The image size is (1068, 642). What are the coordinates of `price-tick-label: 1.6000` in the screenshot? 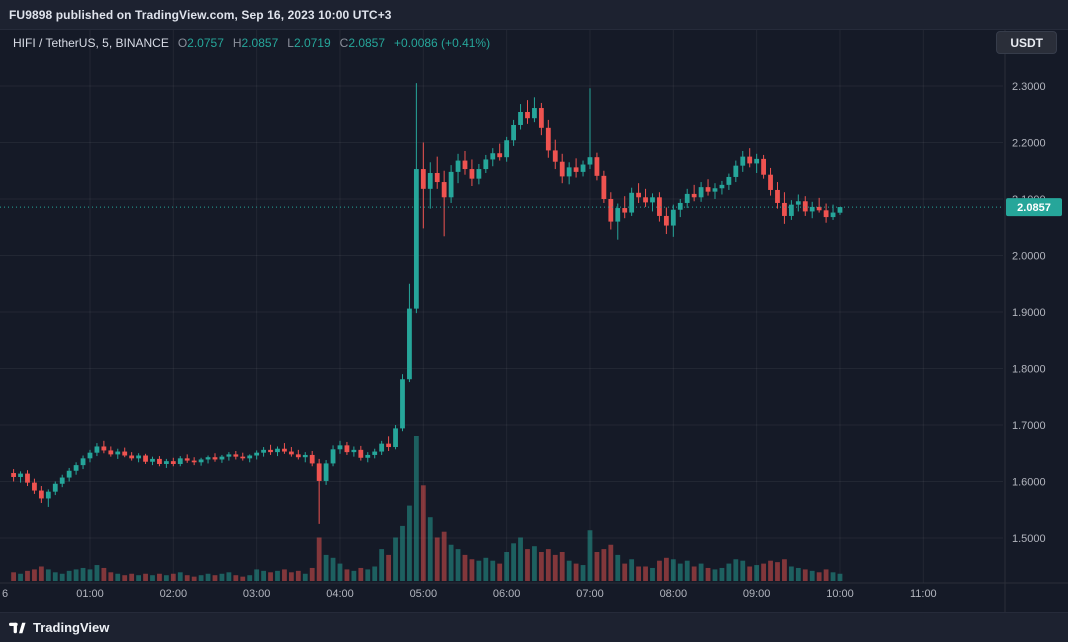 It's located at (1029, 483).